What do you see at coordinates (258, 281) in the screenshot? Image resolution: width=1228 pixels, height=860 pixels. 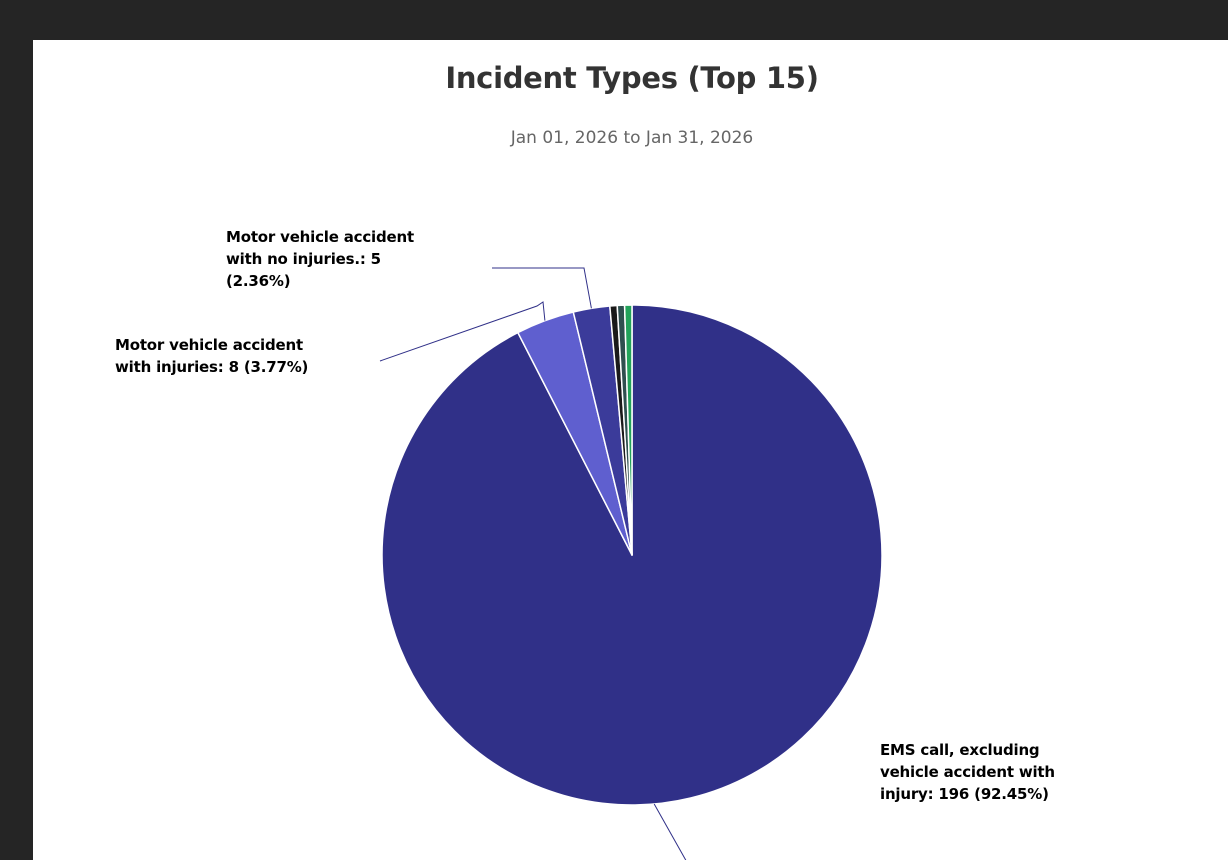 I see `data-label-line: (2.36%)` at bounding box center [258, 281].